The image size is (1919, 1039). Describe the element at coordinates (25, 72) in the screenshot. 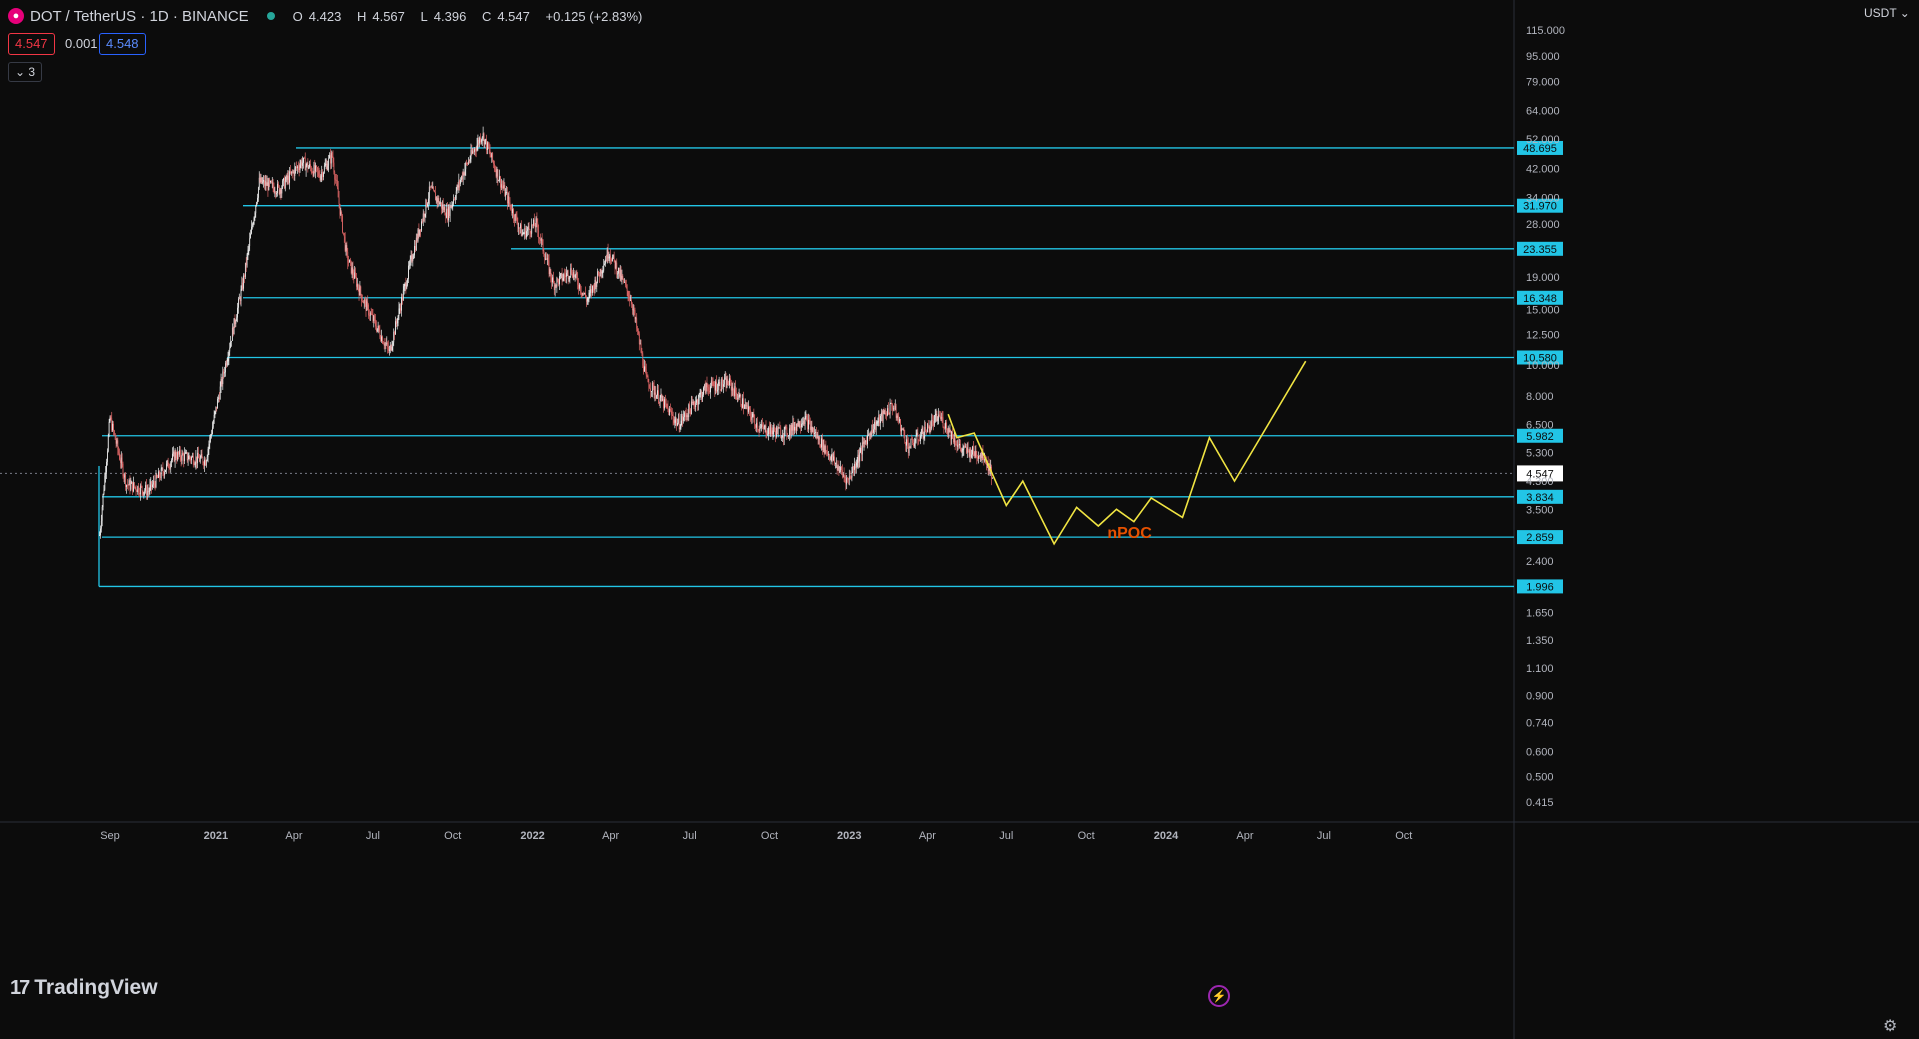

I see `indicators-toggle: ⌄ 3` at that location.